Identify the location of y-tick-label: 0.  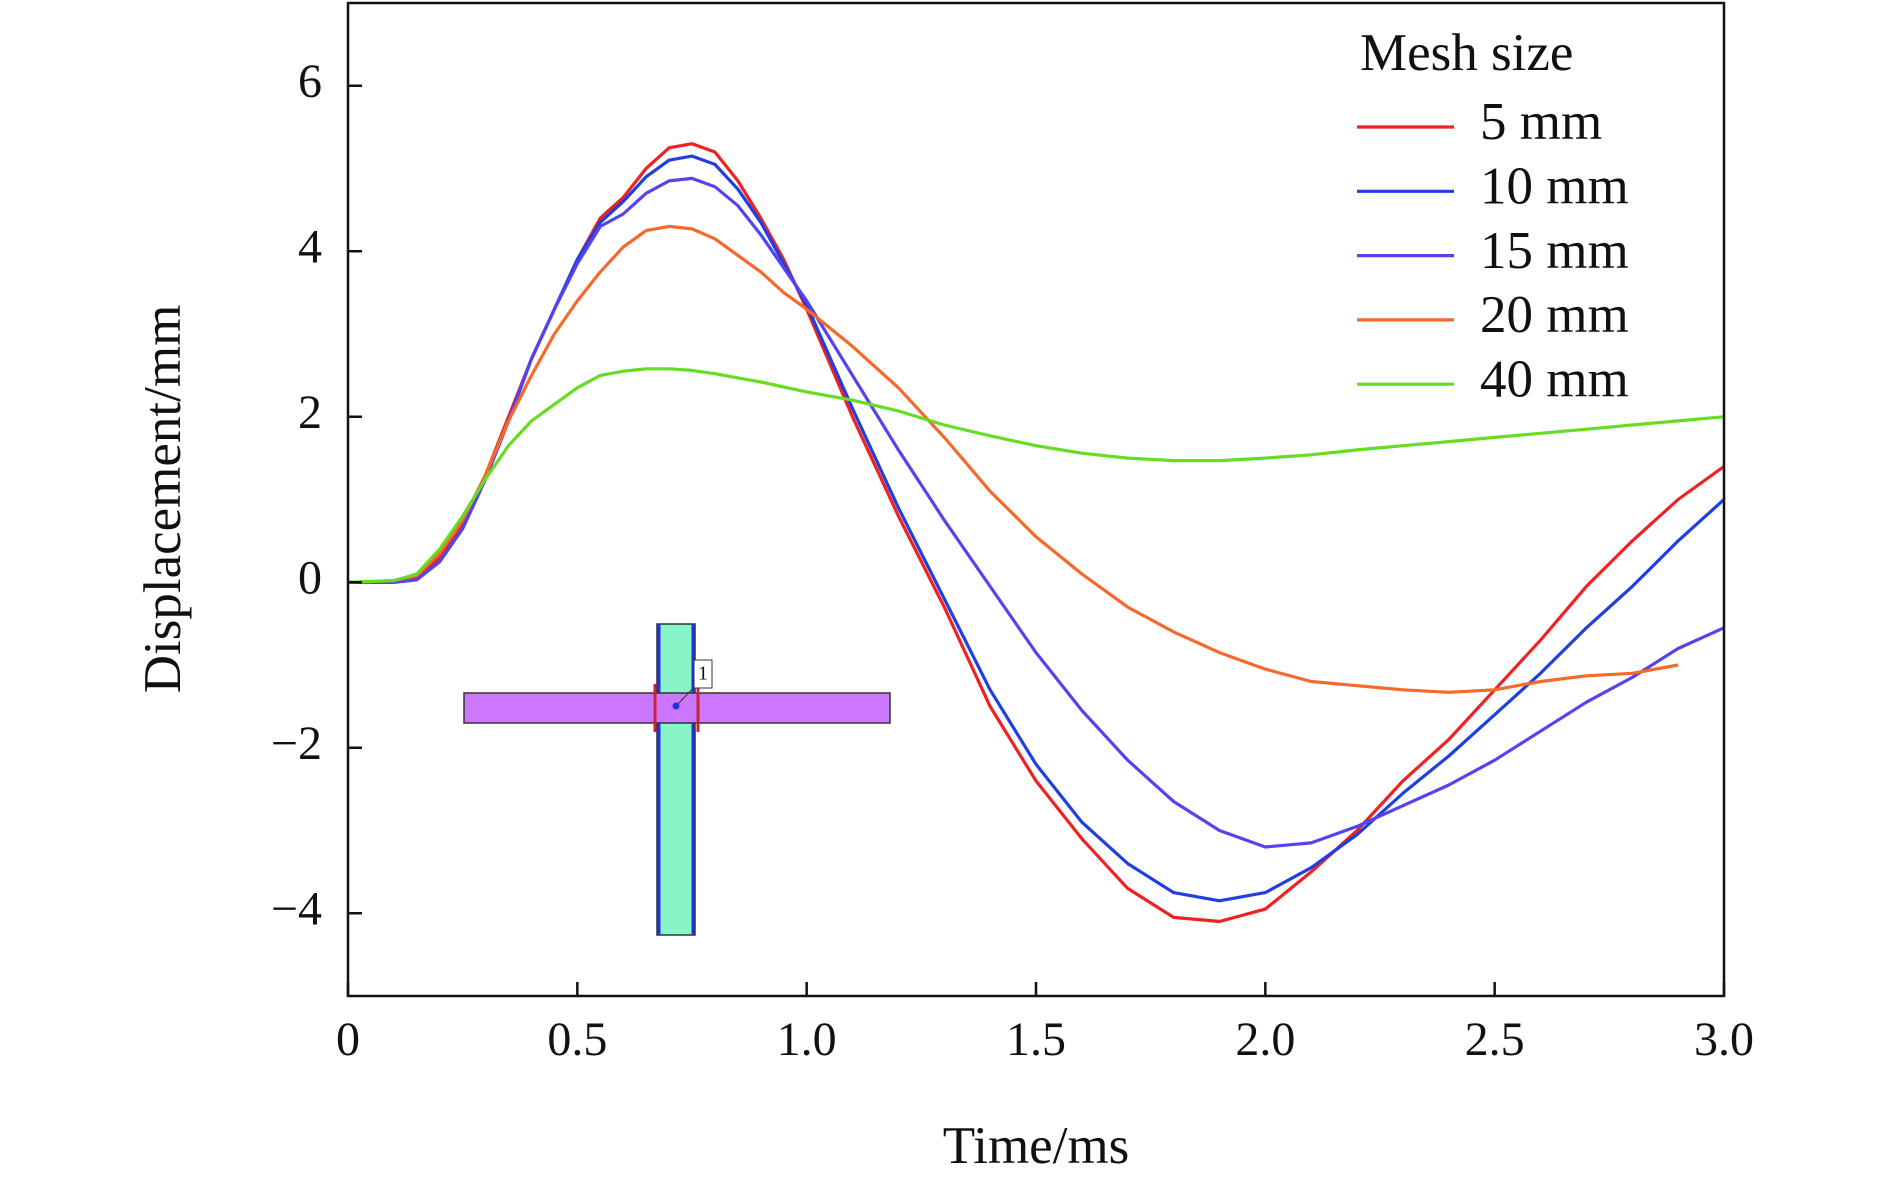
(310, 577).